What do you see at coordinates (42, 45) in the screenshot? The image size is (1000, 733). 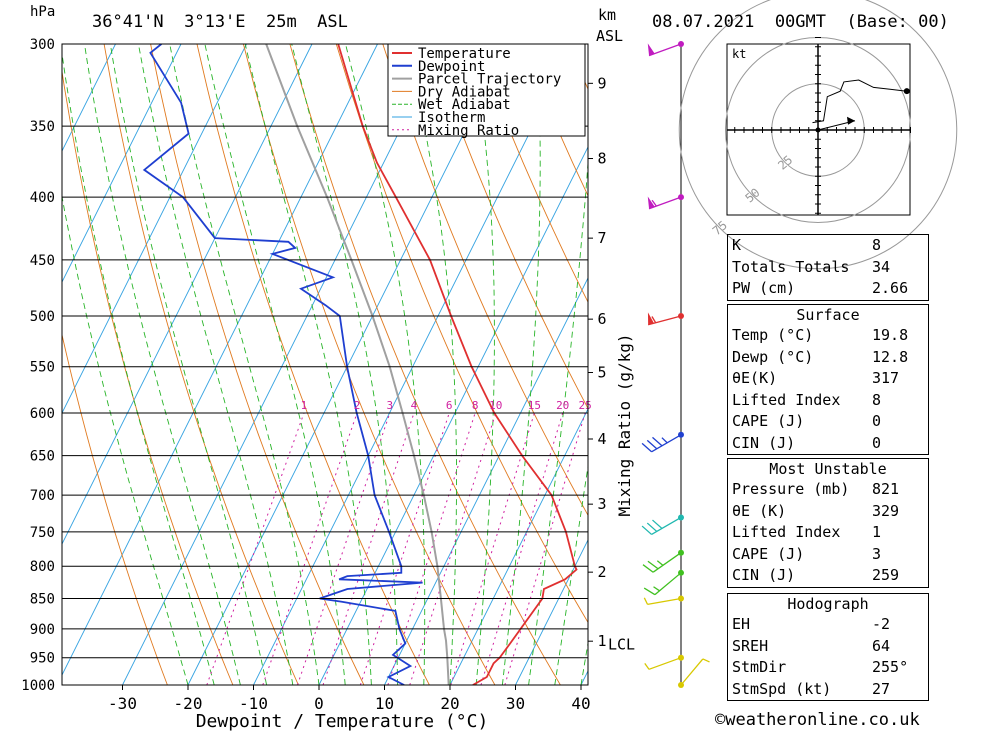 I see `pressure-tick-label: 300` at bounding box center [42, 45].